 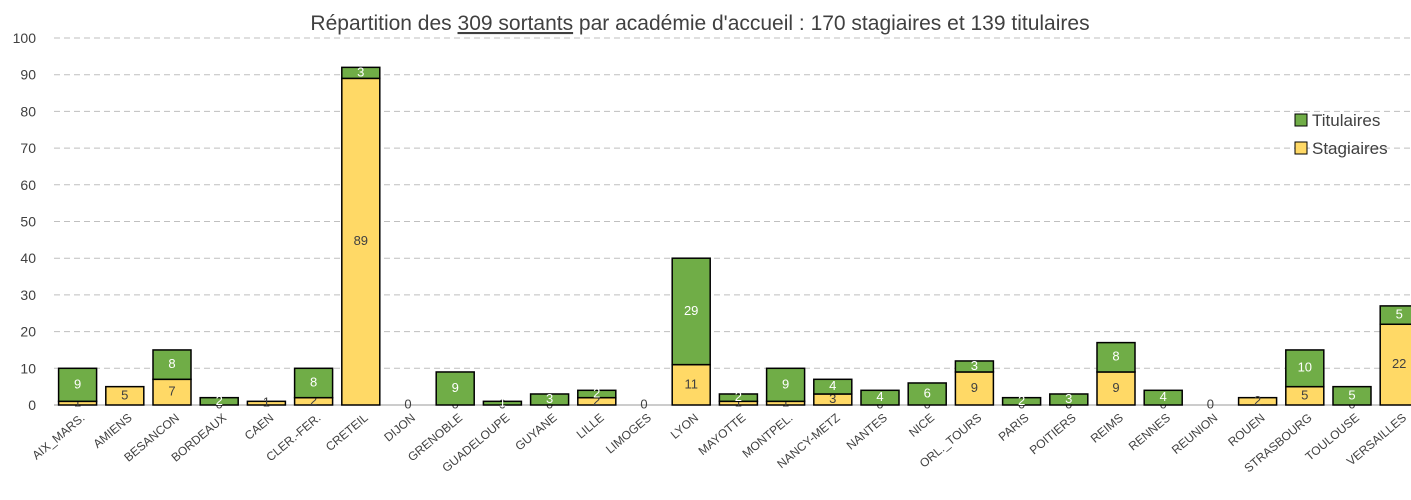 What do you see at coordinates (1301, 148) in the screenshot?
I see `legend-swatch` at bounding box center [1301, 148].